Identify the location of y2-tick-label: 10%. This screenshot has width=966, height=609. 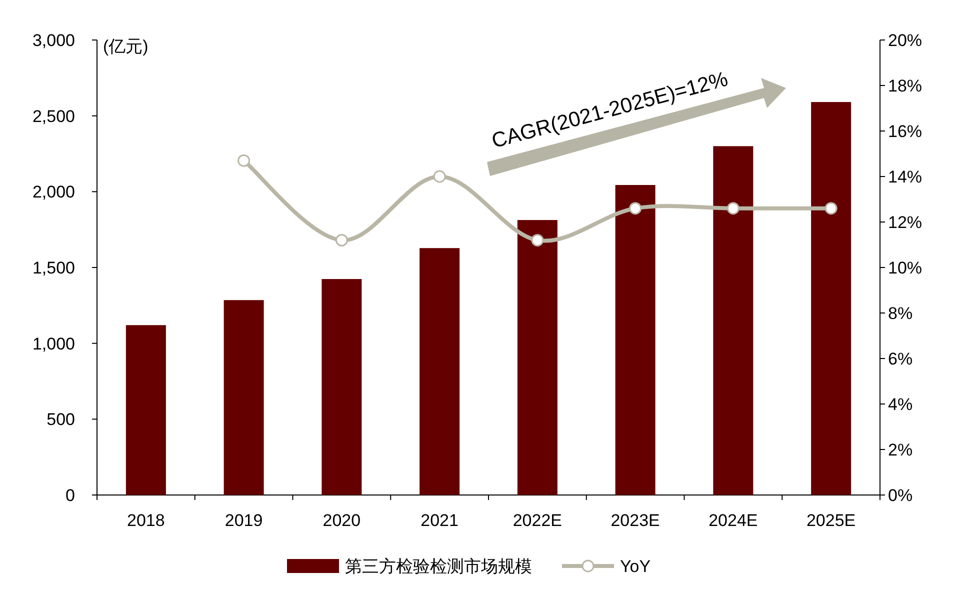
(905, 268).